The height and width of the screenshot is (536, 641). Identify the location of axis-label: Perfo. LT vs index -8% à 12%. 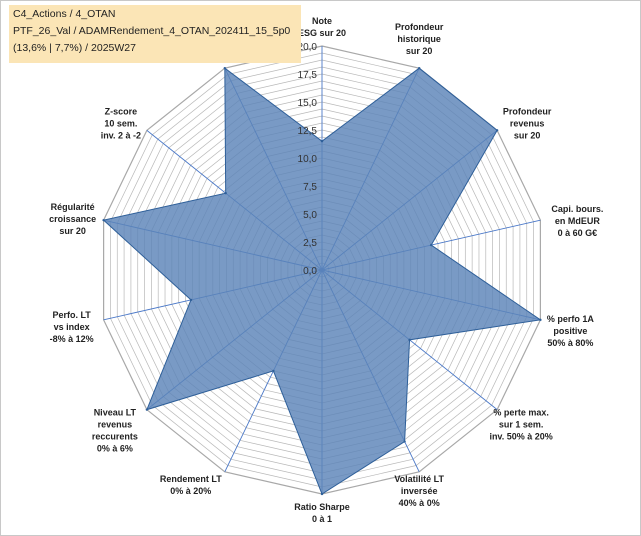
(72, 327).